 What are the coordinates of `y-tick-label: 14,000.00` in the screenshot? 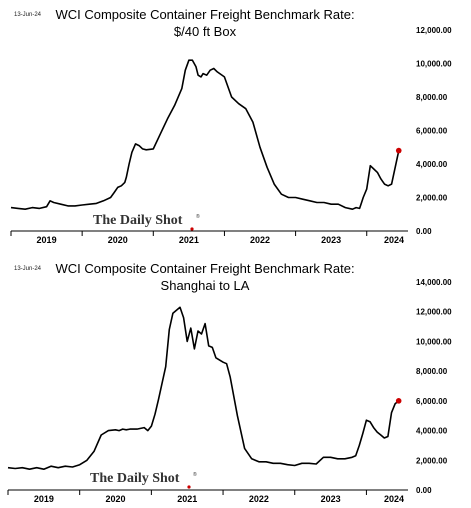 It's located at (434, 282).